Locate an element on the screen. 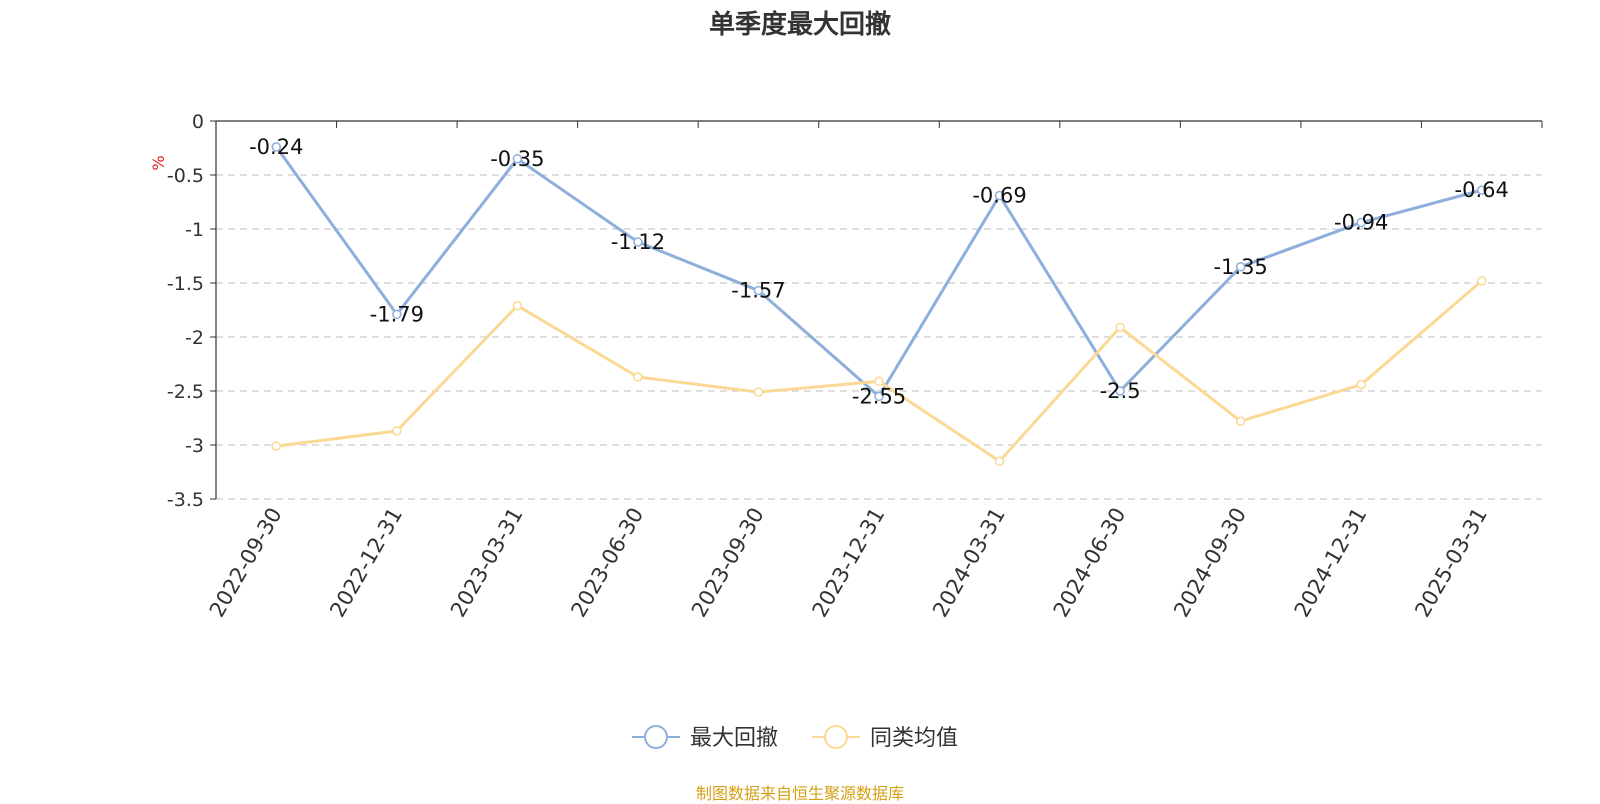 The width and height of the screenshot is (1600, 804). y-tick-label: -2.5 is located at coordinates (185, 392).